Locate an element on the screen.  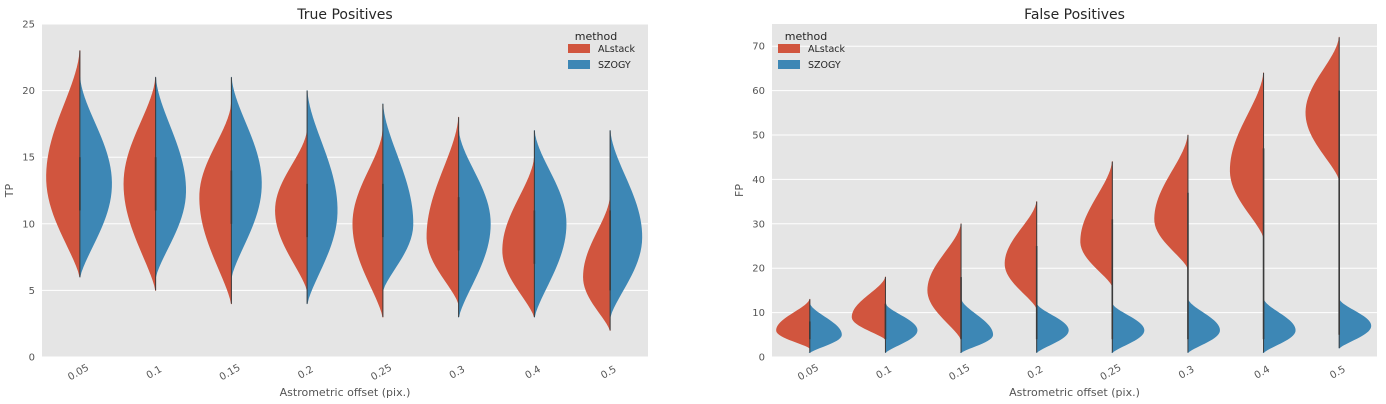
y-tick-label: 50 is located at coordinates (758, 136).